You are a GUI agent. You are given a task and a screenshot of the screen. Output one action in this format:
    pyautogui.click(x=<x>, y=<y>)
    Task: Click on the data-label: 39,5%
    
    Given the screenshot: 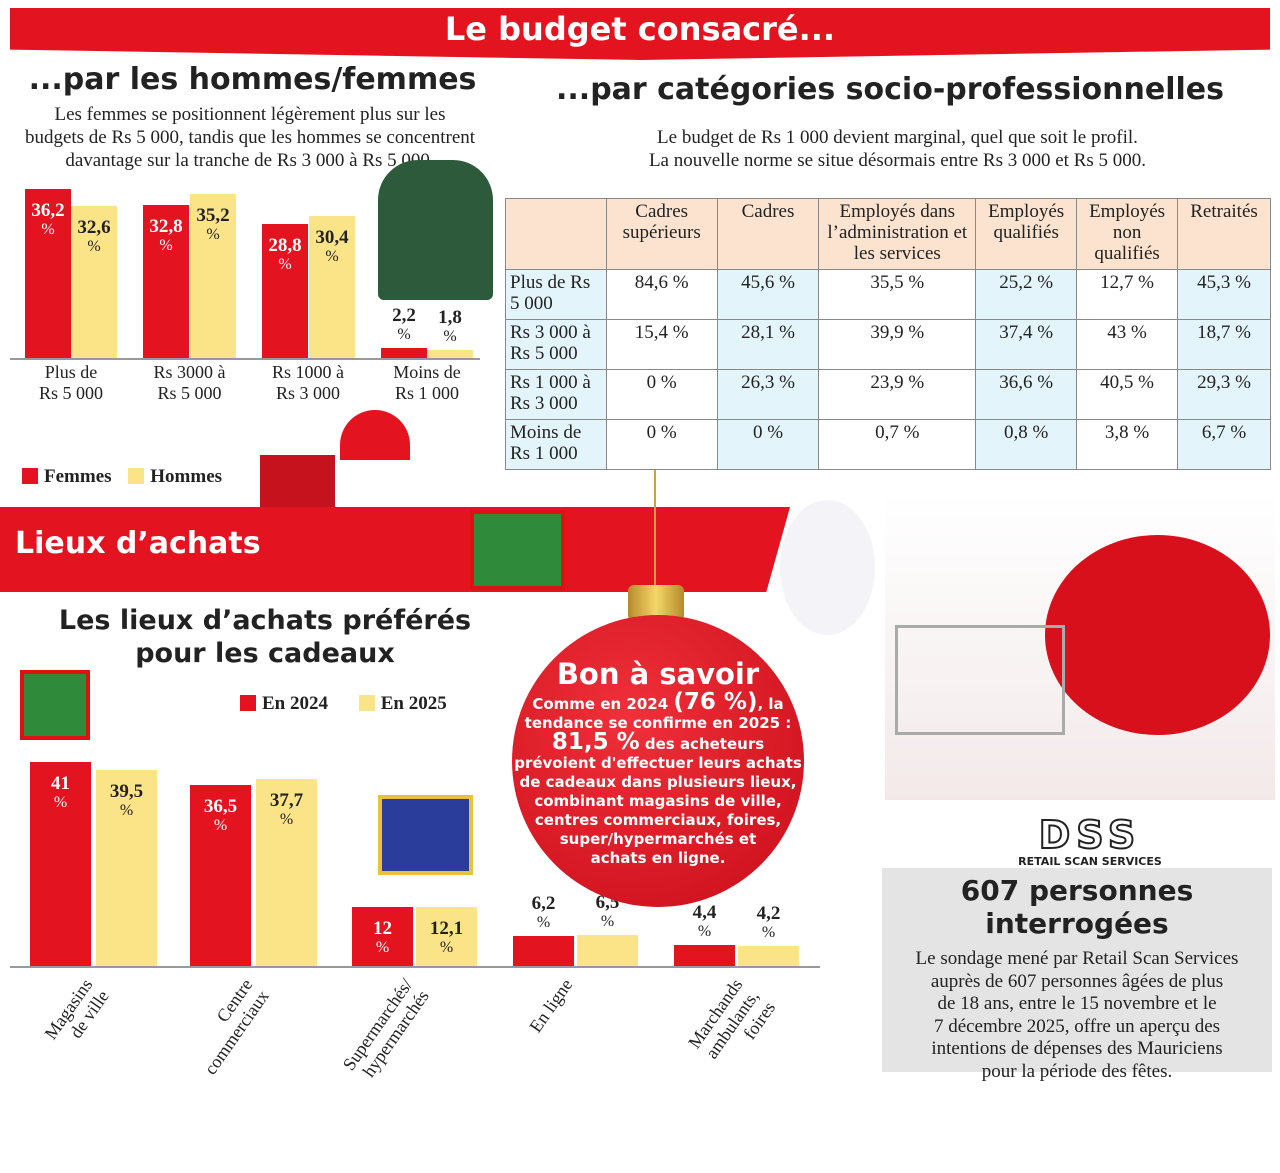 What is the action you would take?
    pyautogui.click(x=126, y=801)
    